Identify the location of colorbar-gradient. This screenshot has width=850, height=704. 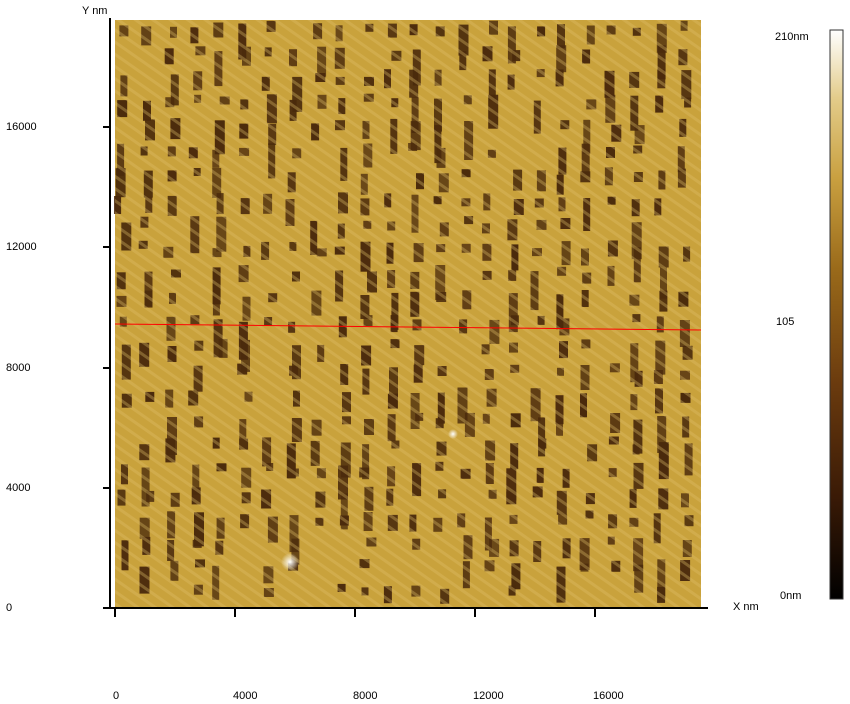
(836, 314).